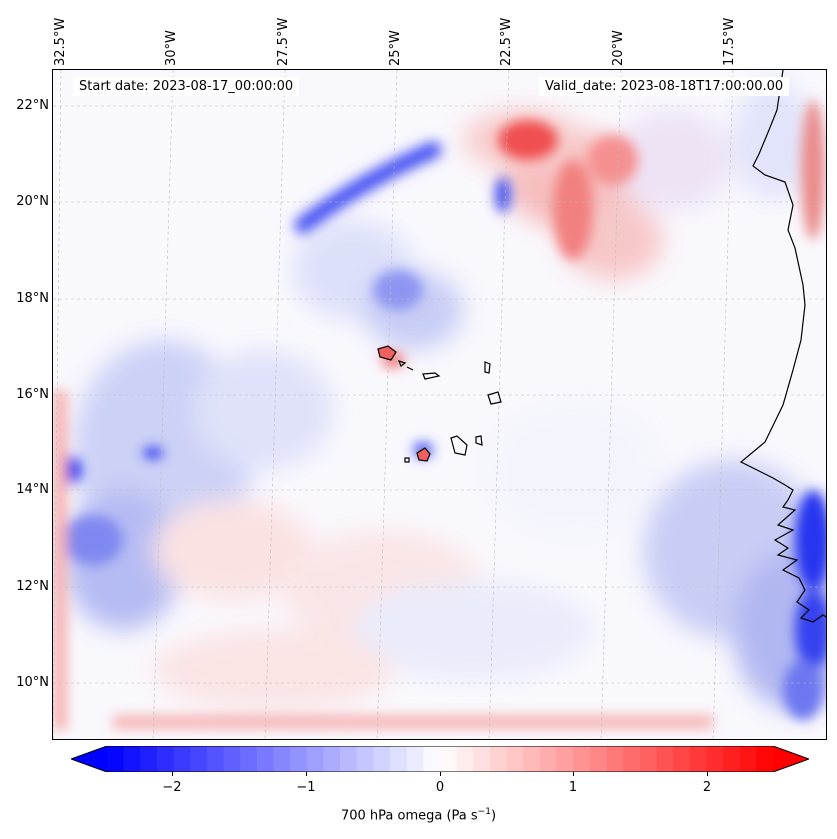  Describe the element at coordinates (32, 394) in the screenshot. I see `lat-label-16n: 16°N` at that location.